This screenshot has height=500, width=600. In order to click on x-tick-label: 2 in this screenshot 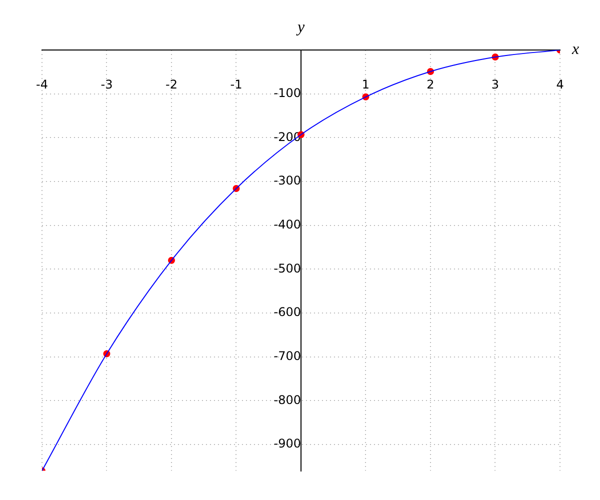, I will do `click(430, 84)`.